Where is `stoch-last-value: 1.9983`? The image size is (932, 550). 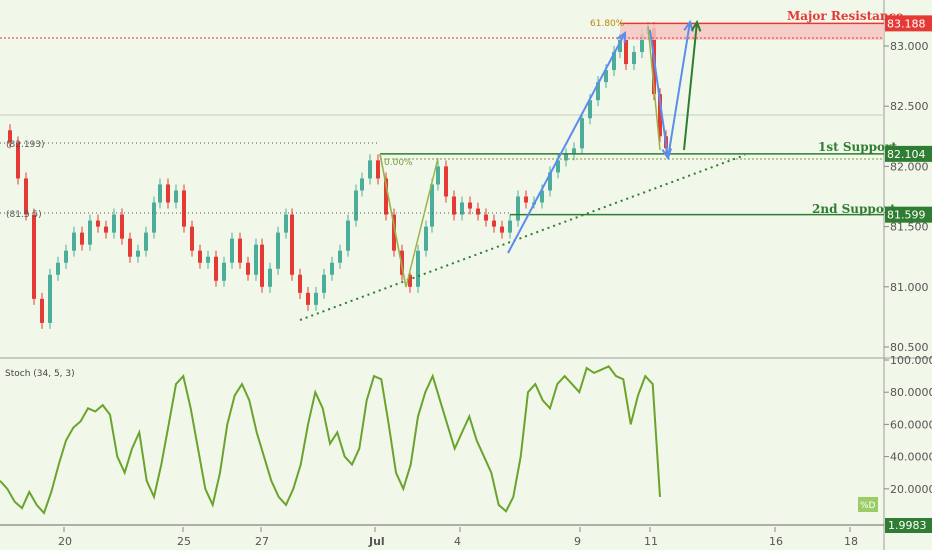 stoch-last-value: 1.9983 is located at coordinates (907, 525).